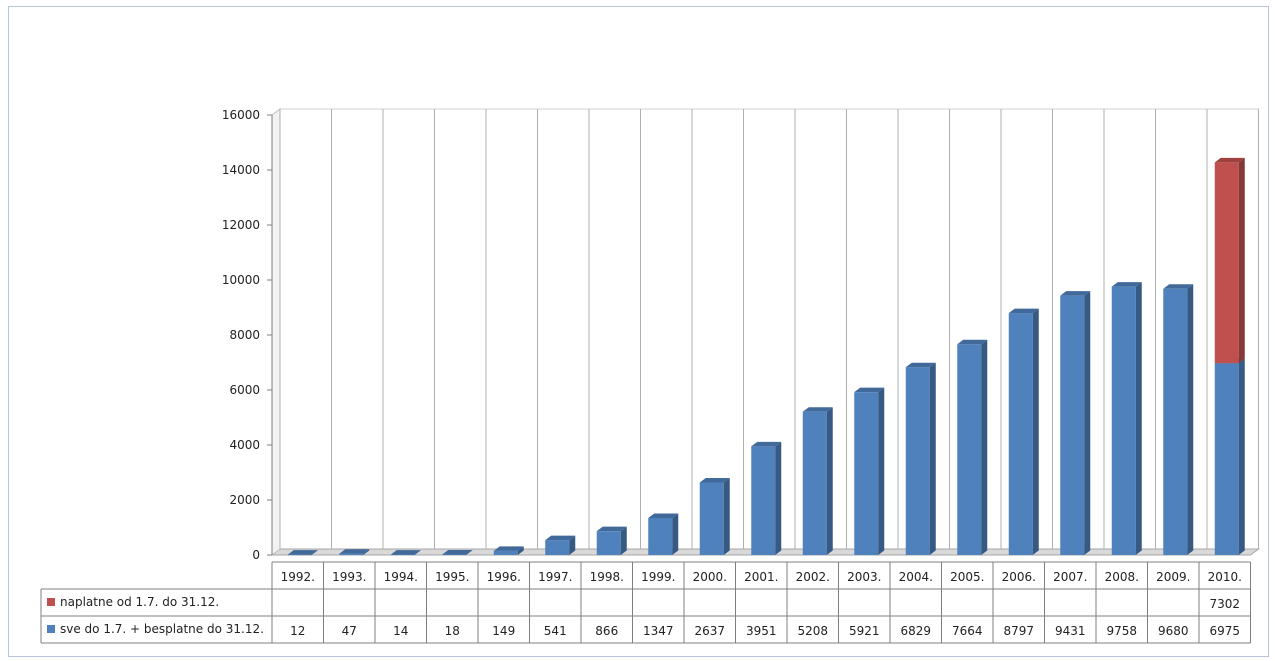  I want to click on x-category-label: 1998., so click(607, 577).